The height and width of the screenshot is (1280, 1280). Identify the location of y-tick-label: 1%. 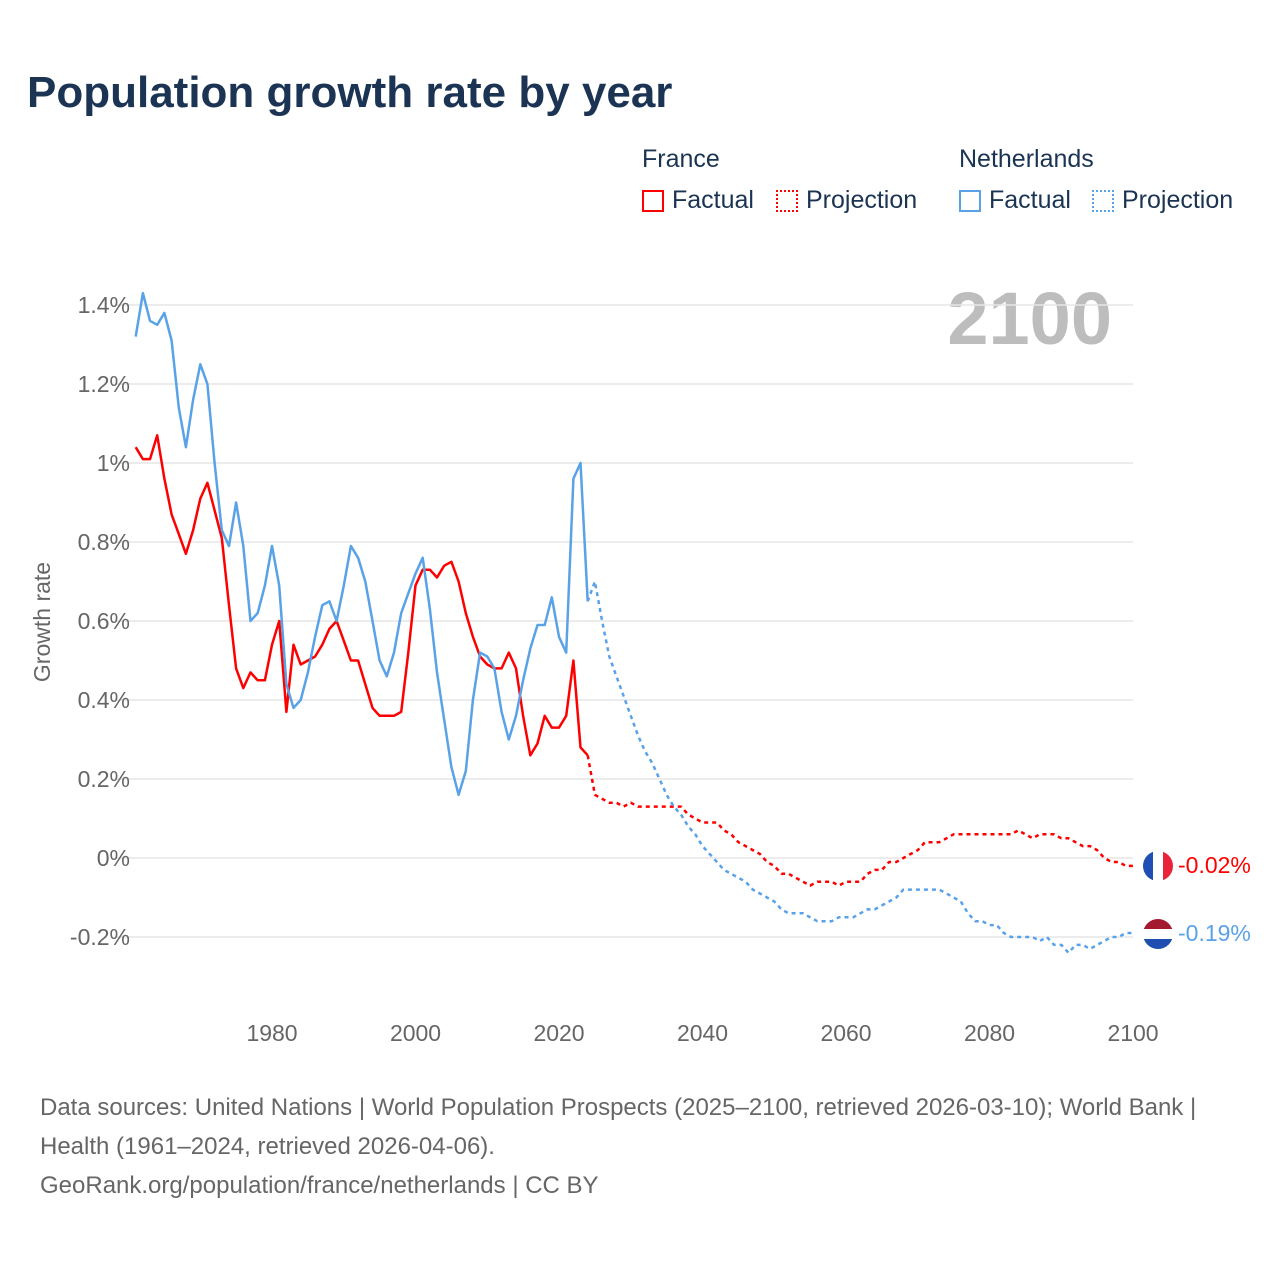
(113, 463).